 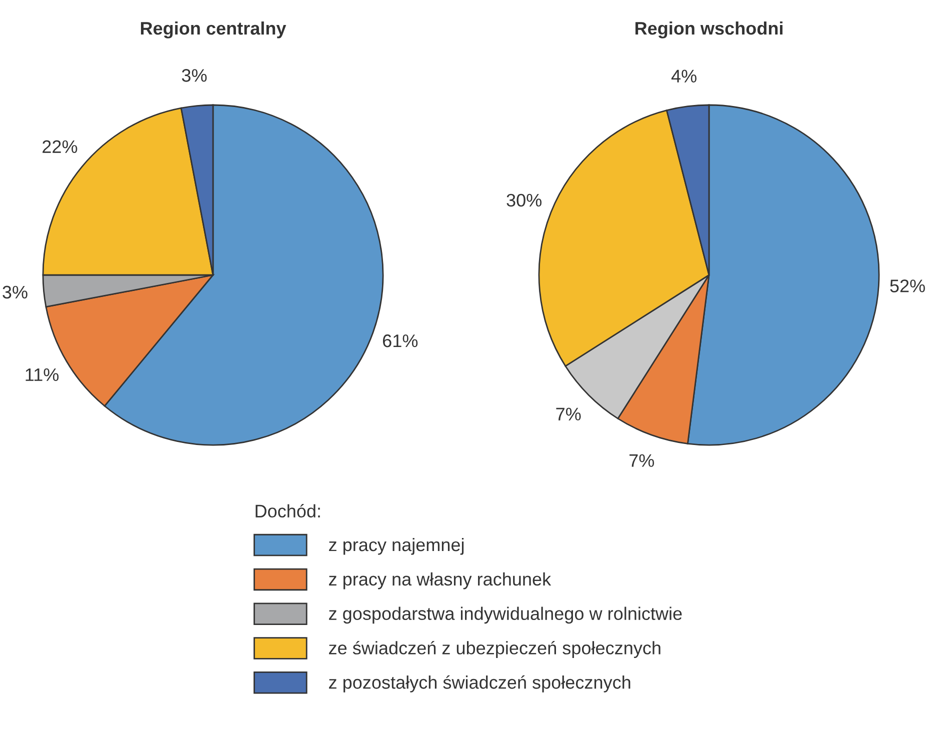 What do you see at coordinates (288, 511) in the screenshot?
I see `legend-title: Dochód:` at bounding box center [288, 511].